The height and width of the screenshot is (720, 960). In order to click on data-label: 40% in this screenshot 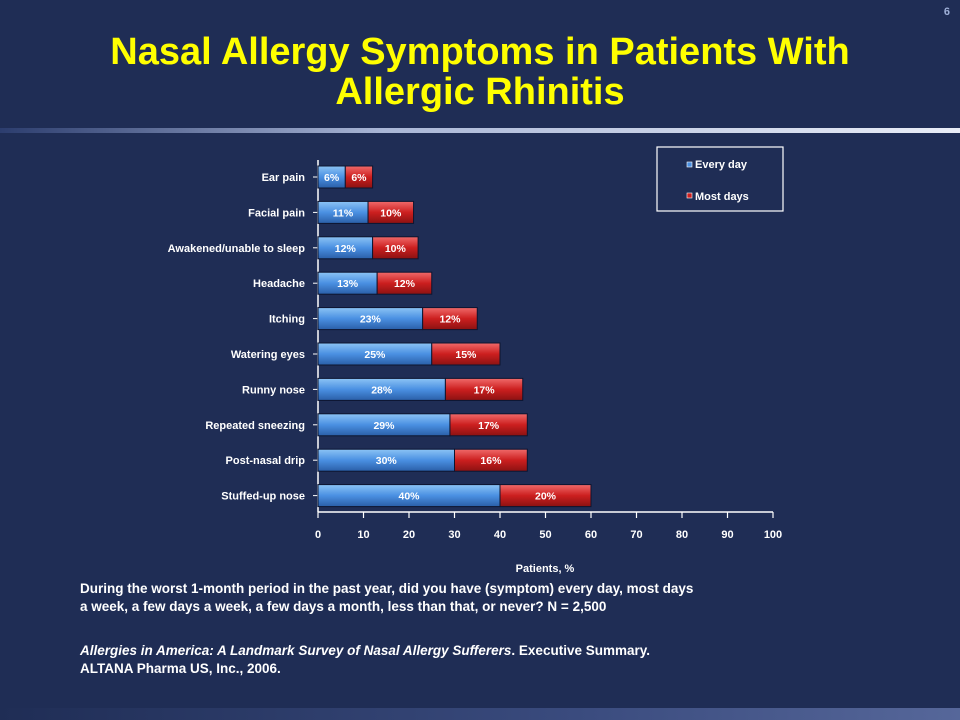, I will do `click(409, 497)`.